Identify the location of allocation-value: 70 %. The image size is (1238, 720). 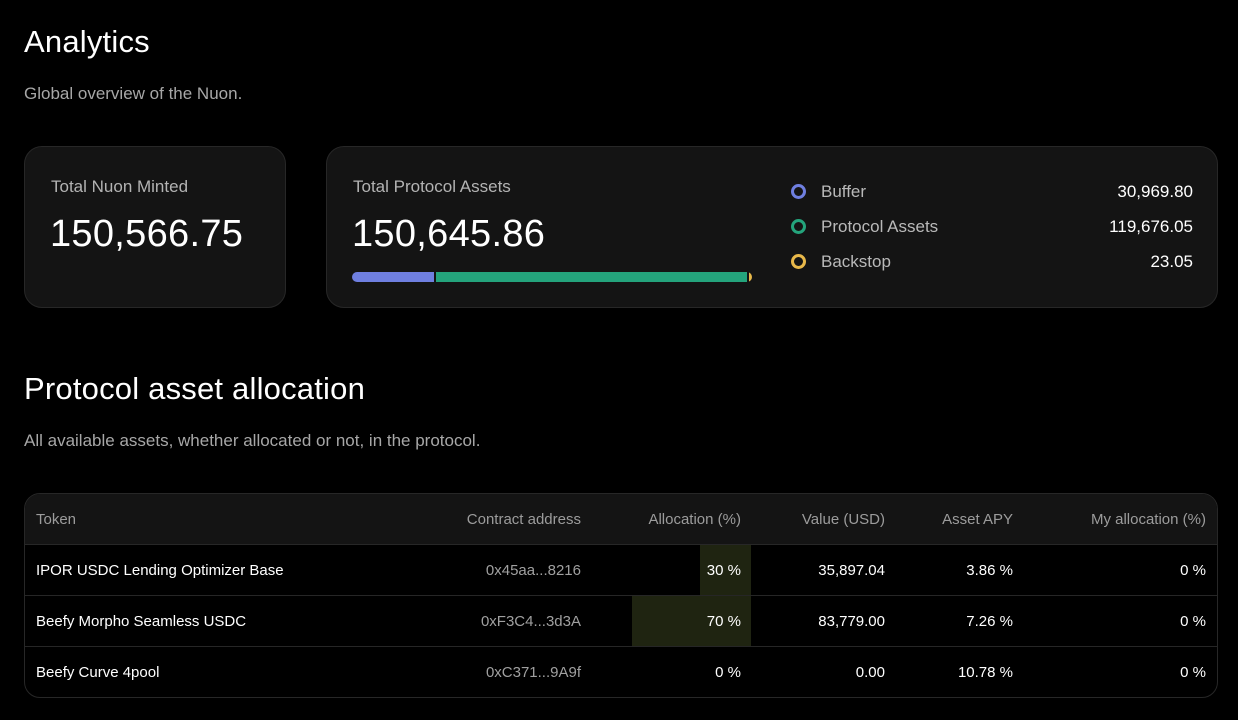
(723, 621).